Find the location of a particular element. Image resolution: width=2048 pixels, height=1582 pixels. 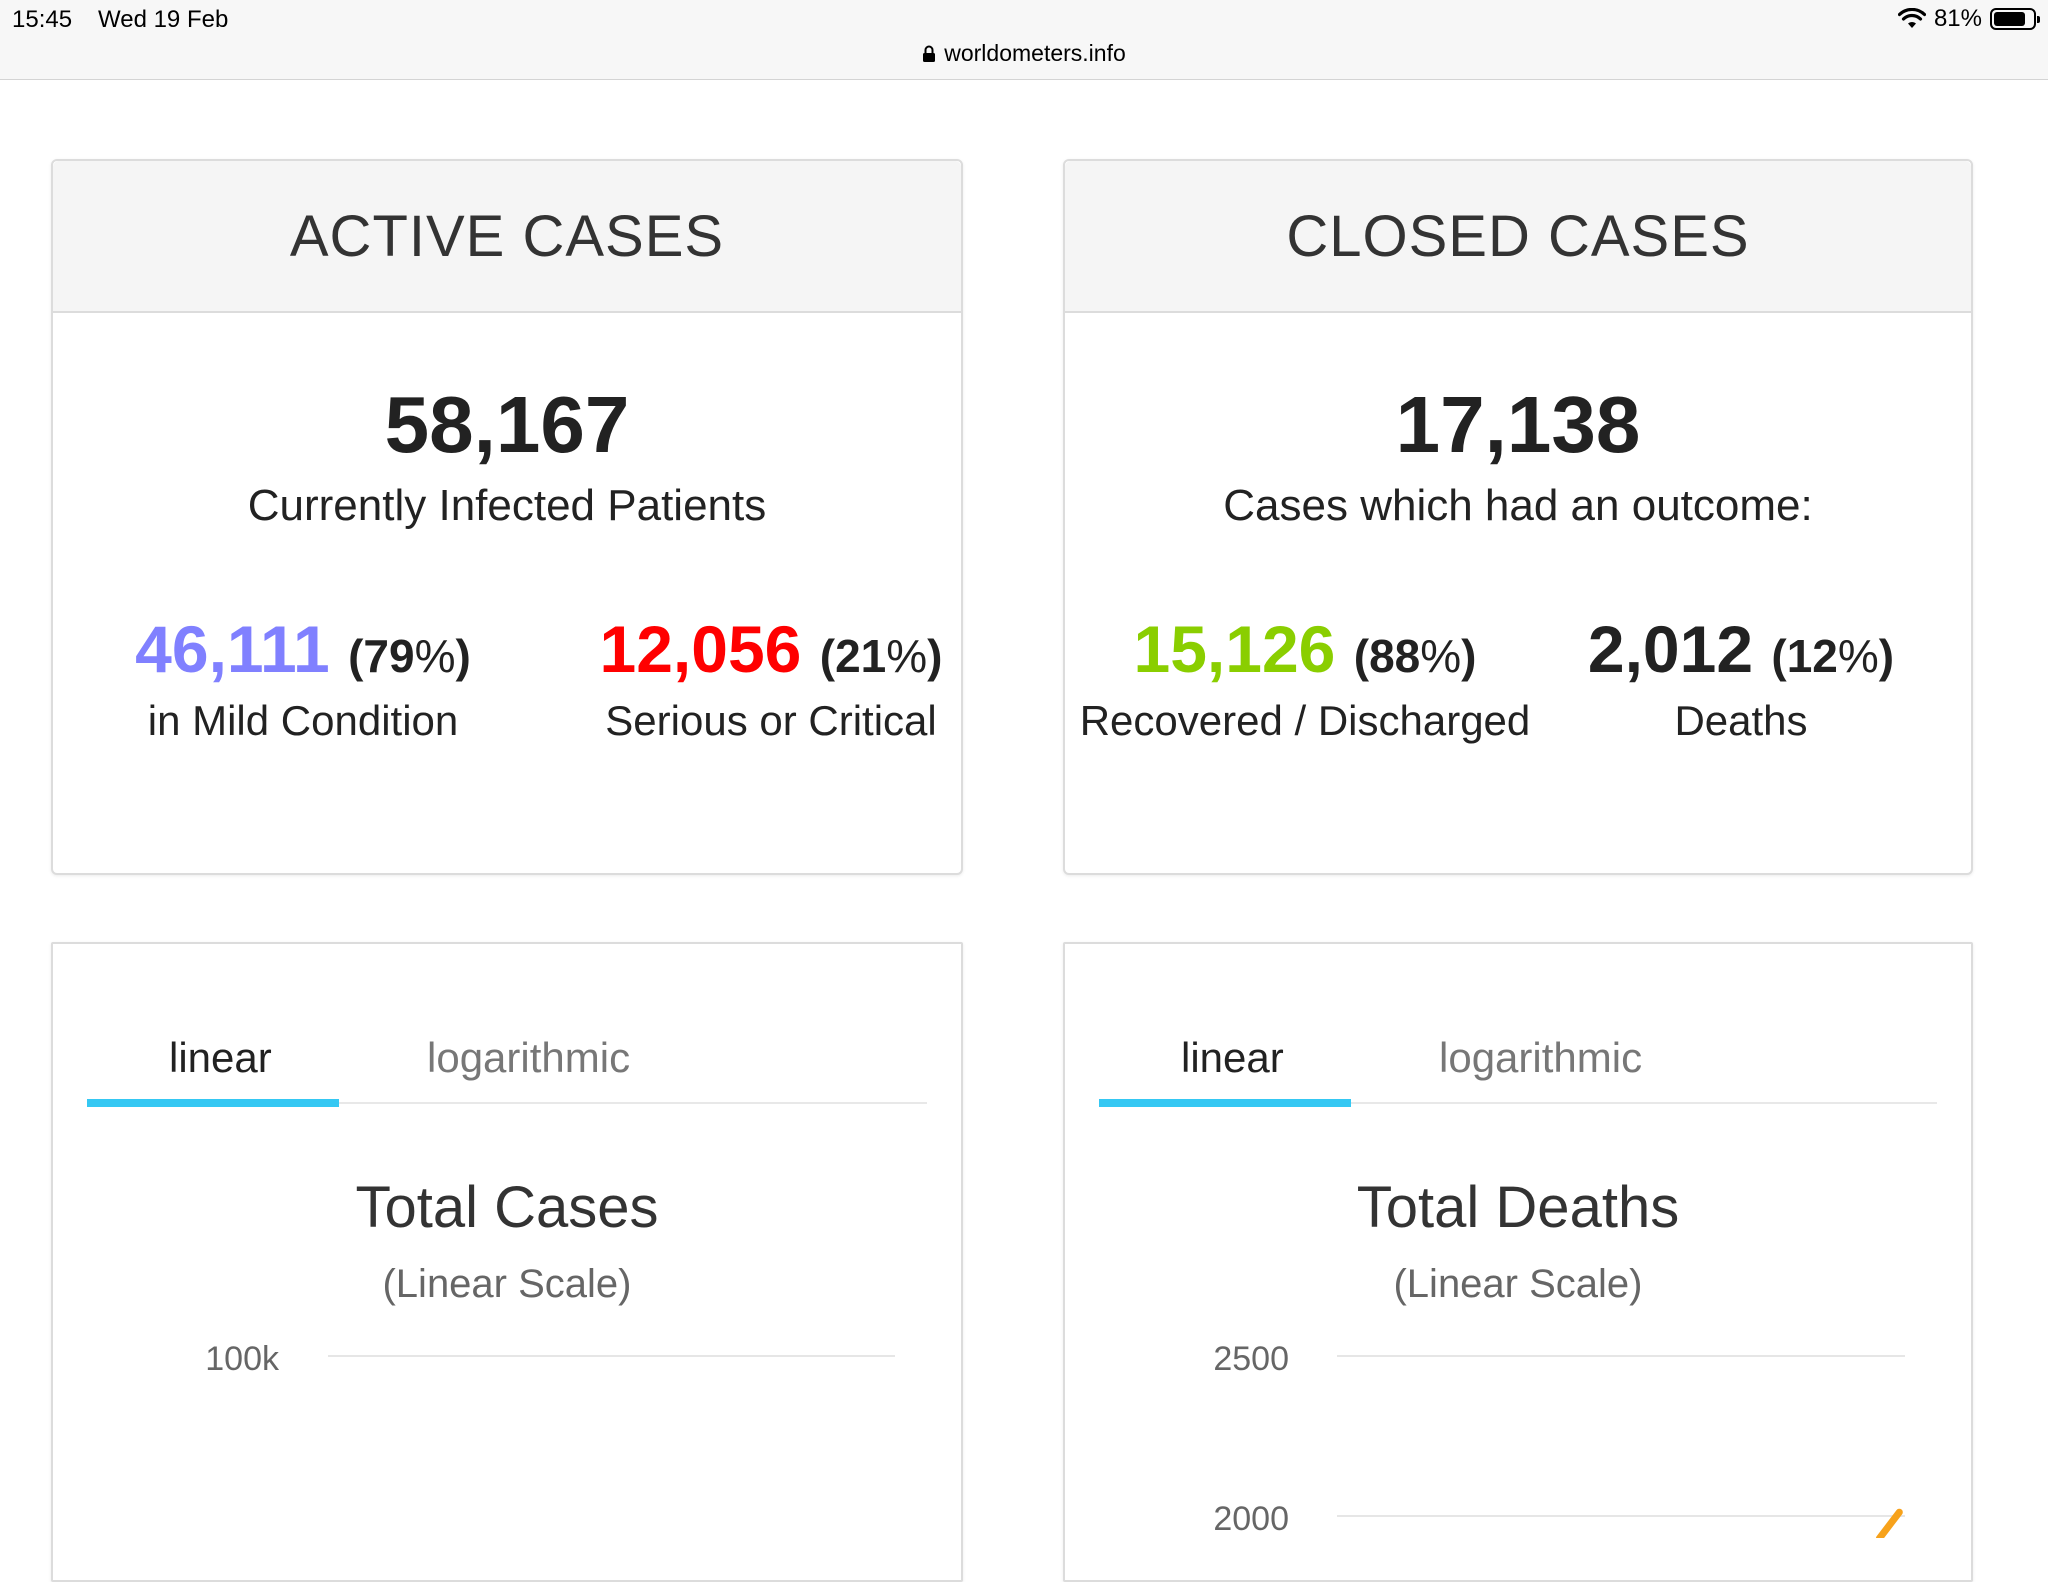

wifi-icon is located at coordinates (1911, 18).